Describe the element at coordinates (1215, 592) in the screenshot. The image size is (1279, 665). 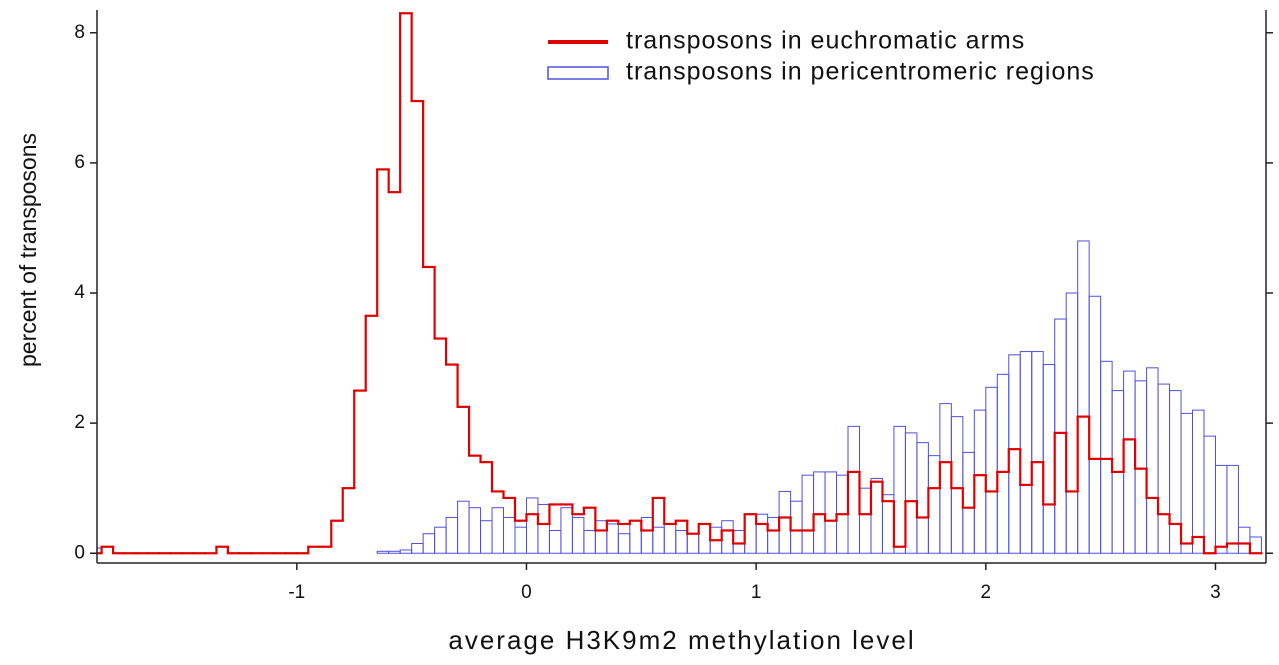
I see `x-tick-label: 3` at that location.